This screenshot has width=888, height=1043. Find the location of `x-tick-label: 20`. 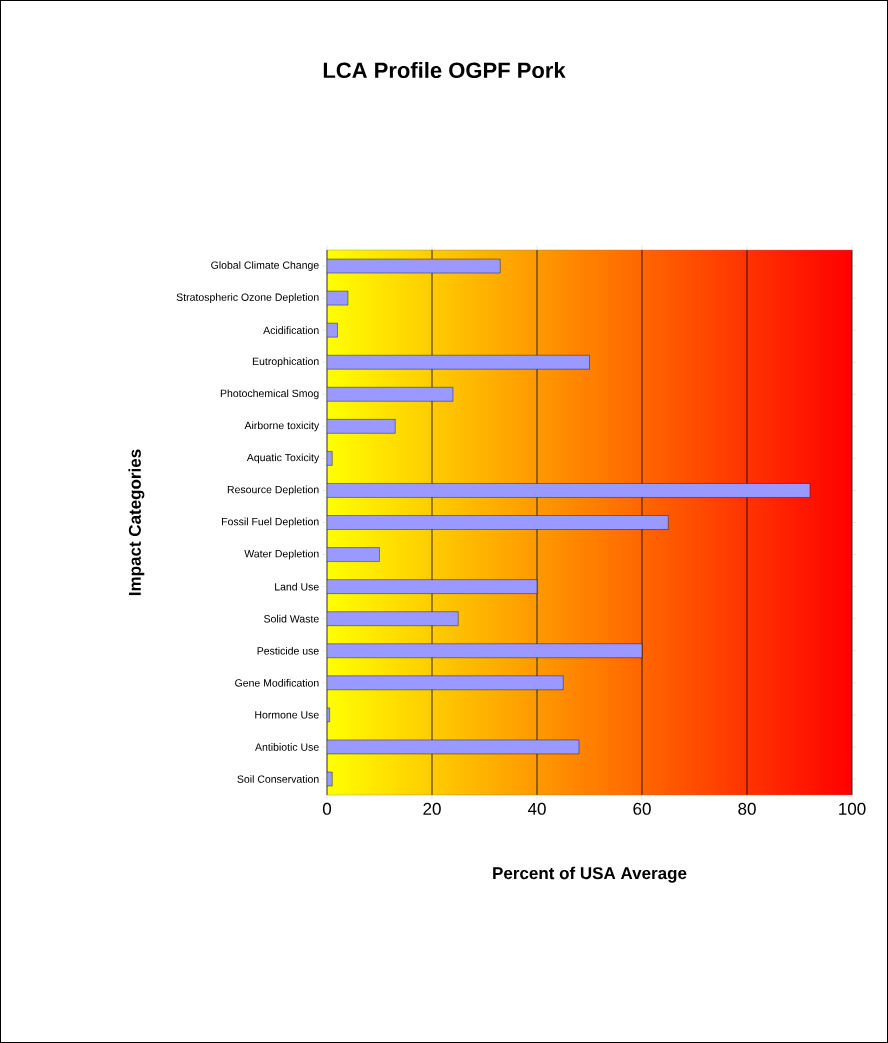

x-tick-label: 20 is located at coordinates (432, 808).